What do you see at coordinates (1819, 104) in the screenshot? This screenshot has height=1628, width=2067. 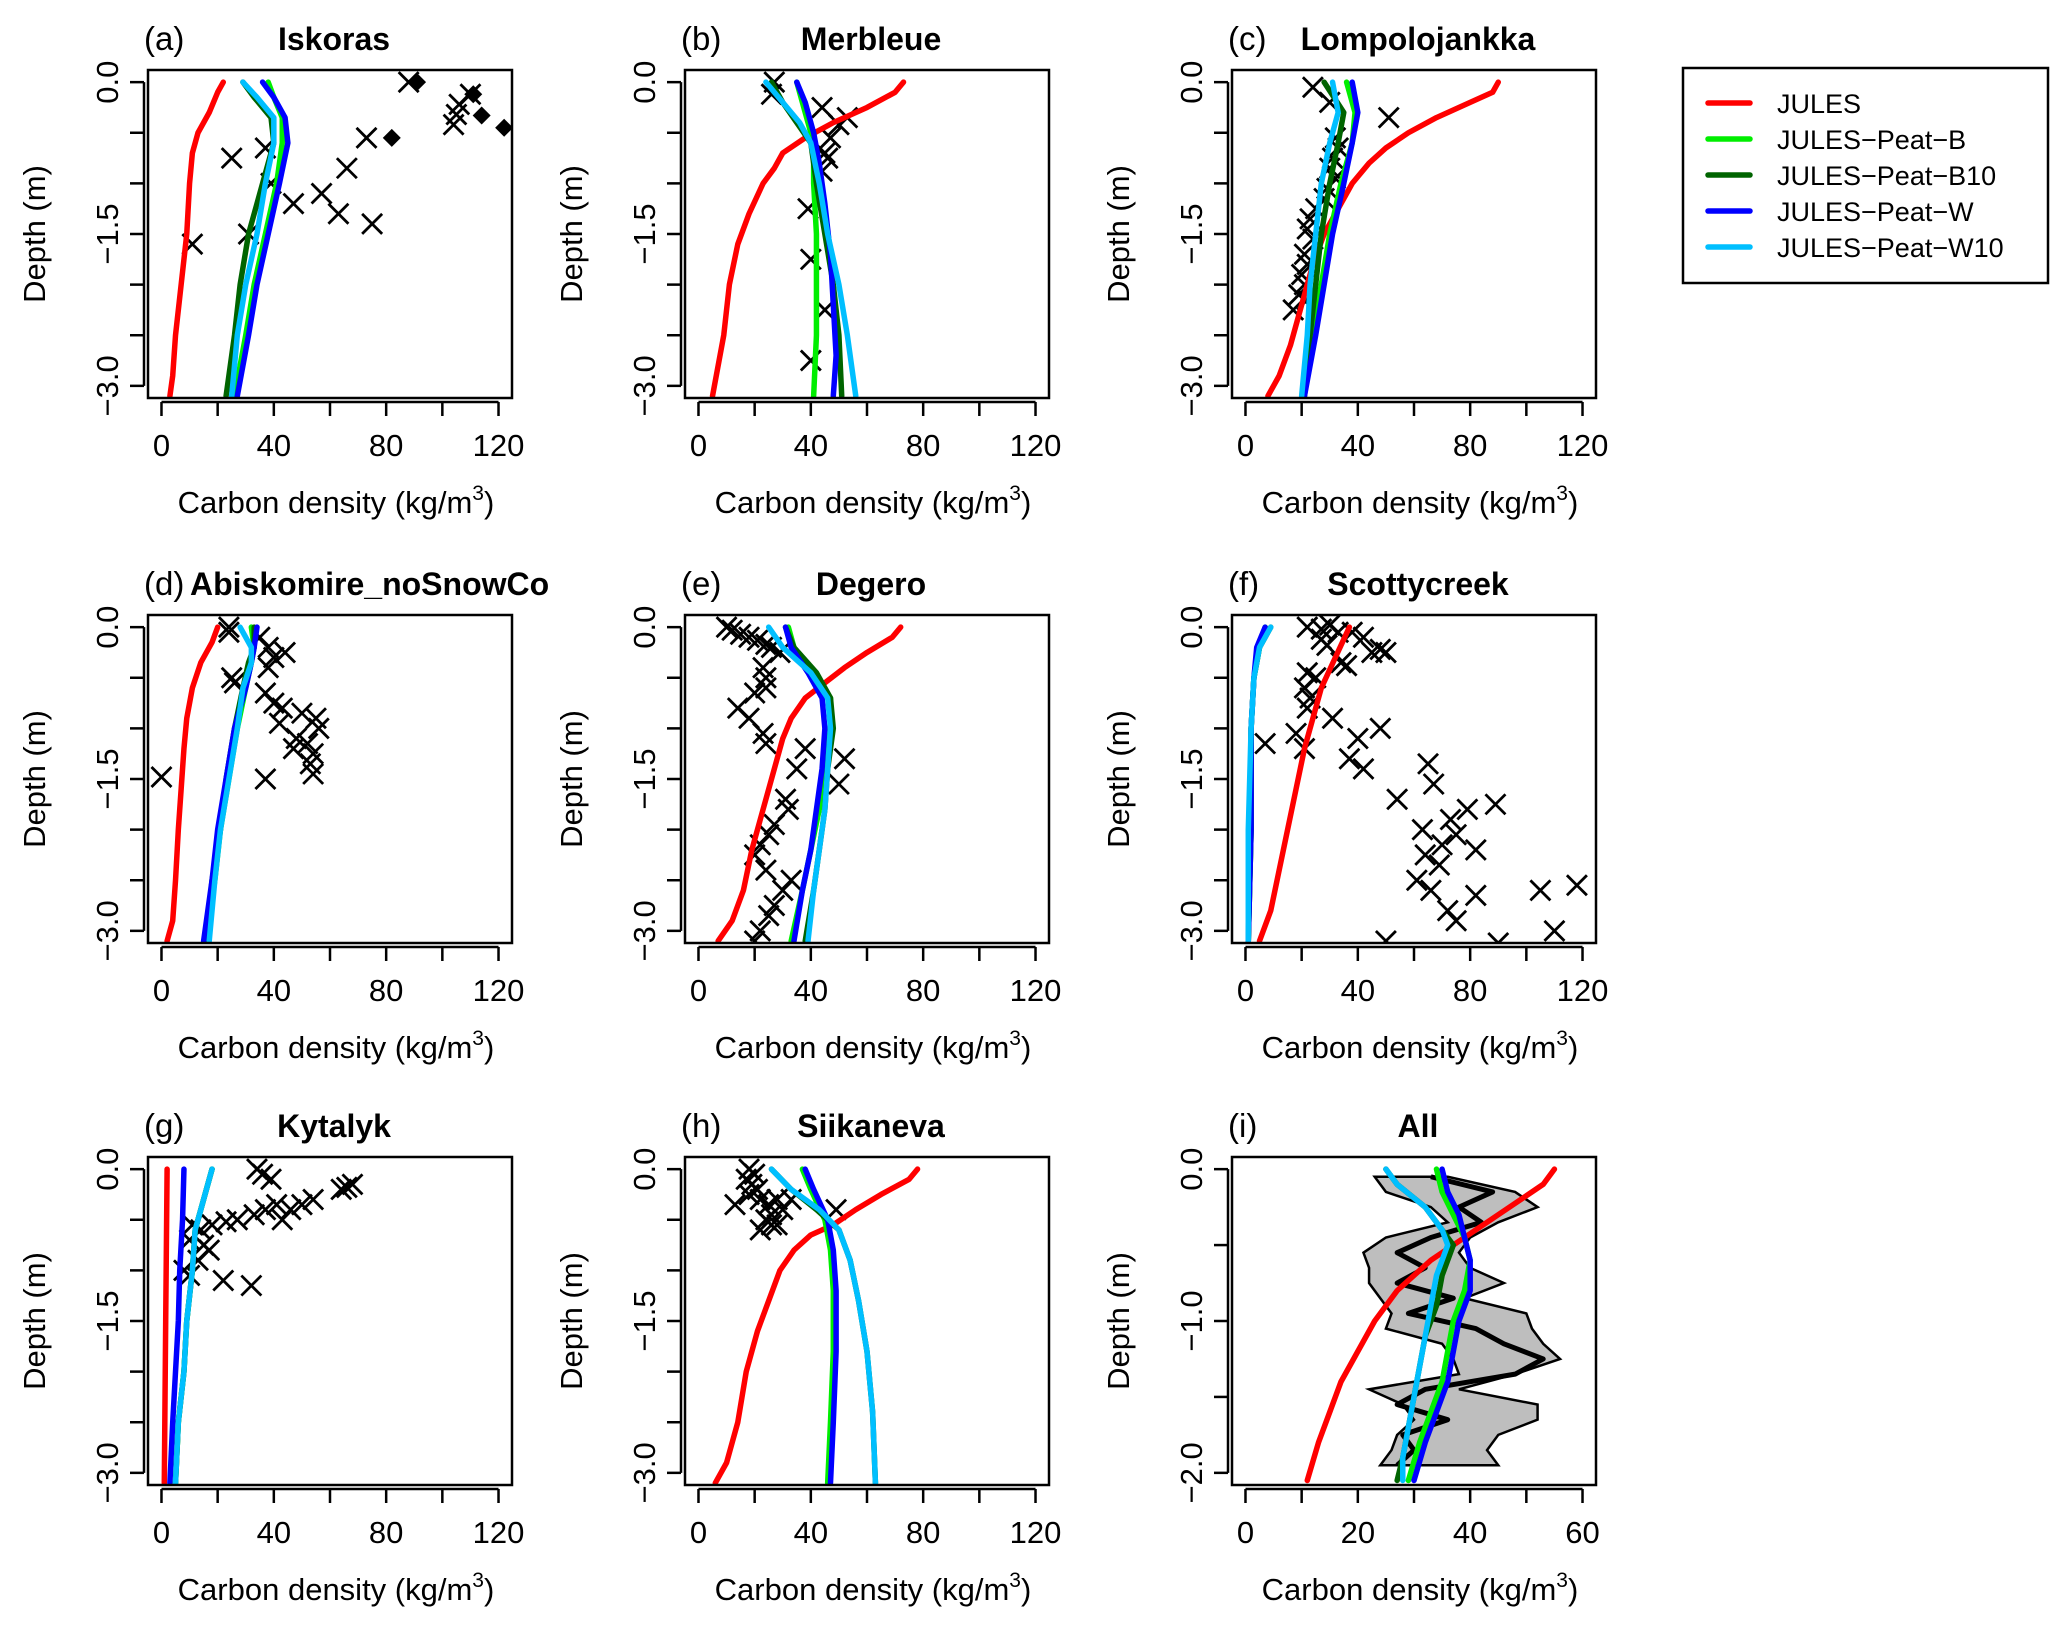 I see `legend-label: JULES` at bounding box center [1819, 104].